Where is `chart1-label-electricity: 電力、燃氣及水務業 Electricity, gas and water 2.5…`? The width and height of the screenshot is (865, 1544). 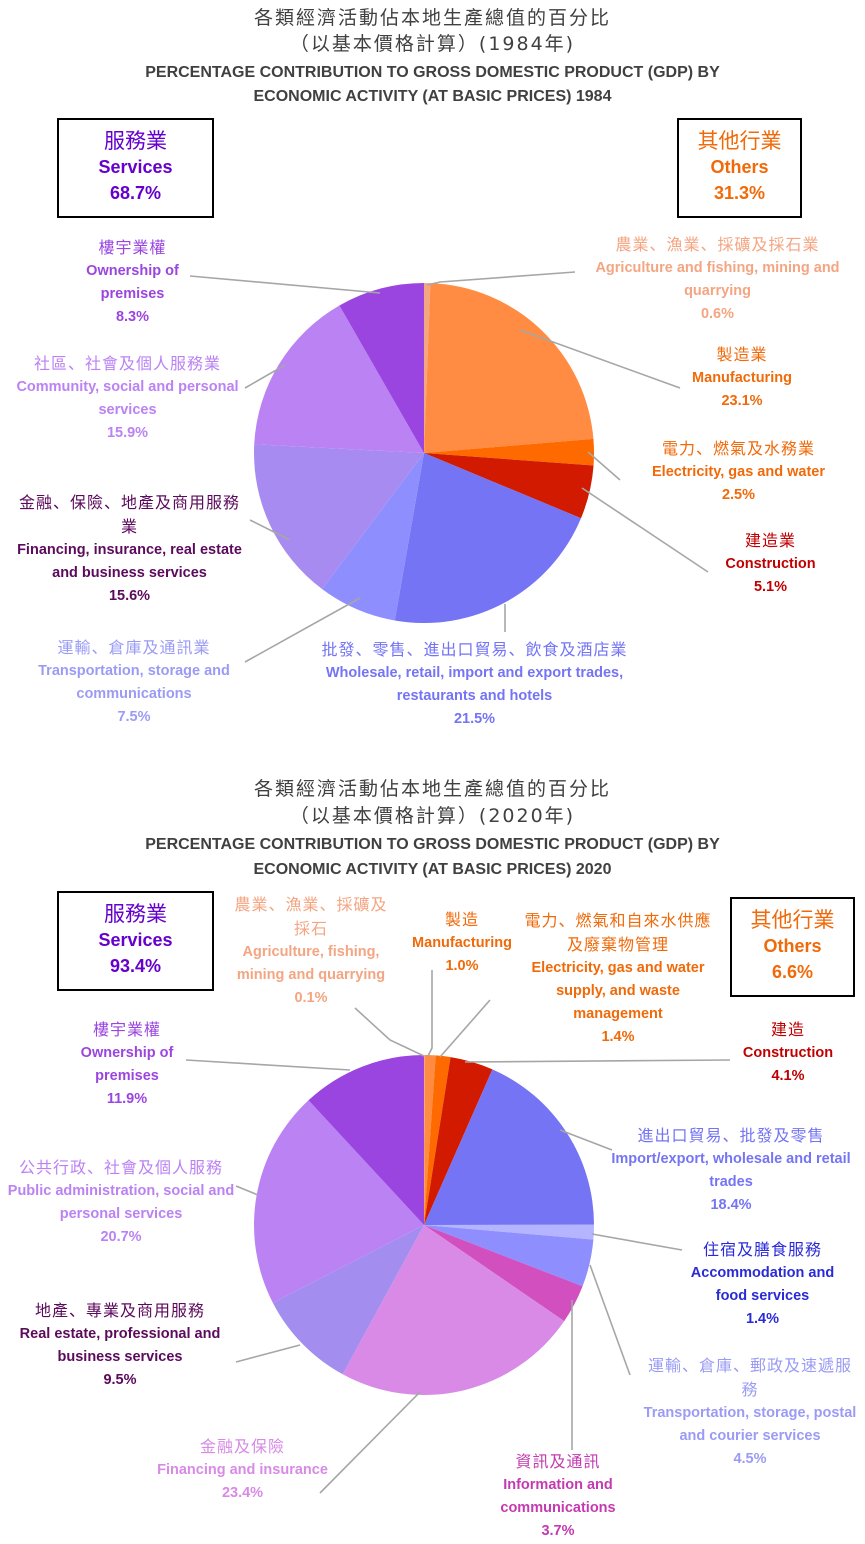 chart1-label-electricity: 電力、燃氣及水務業 Electricity, gas and water 2.5… is located at coordinates (738, 472).